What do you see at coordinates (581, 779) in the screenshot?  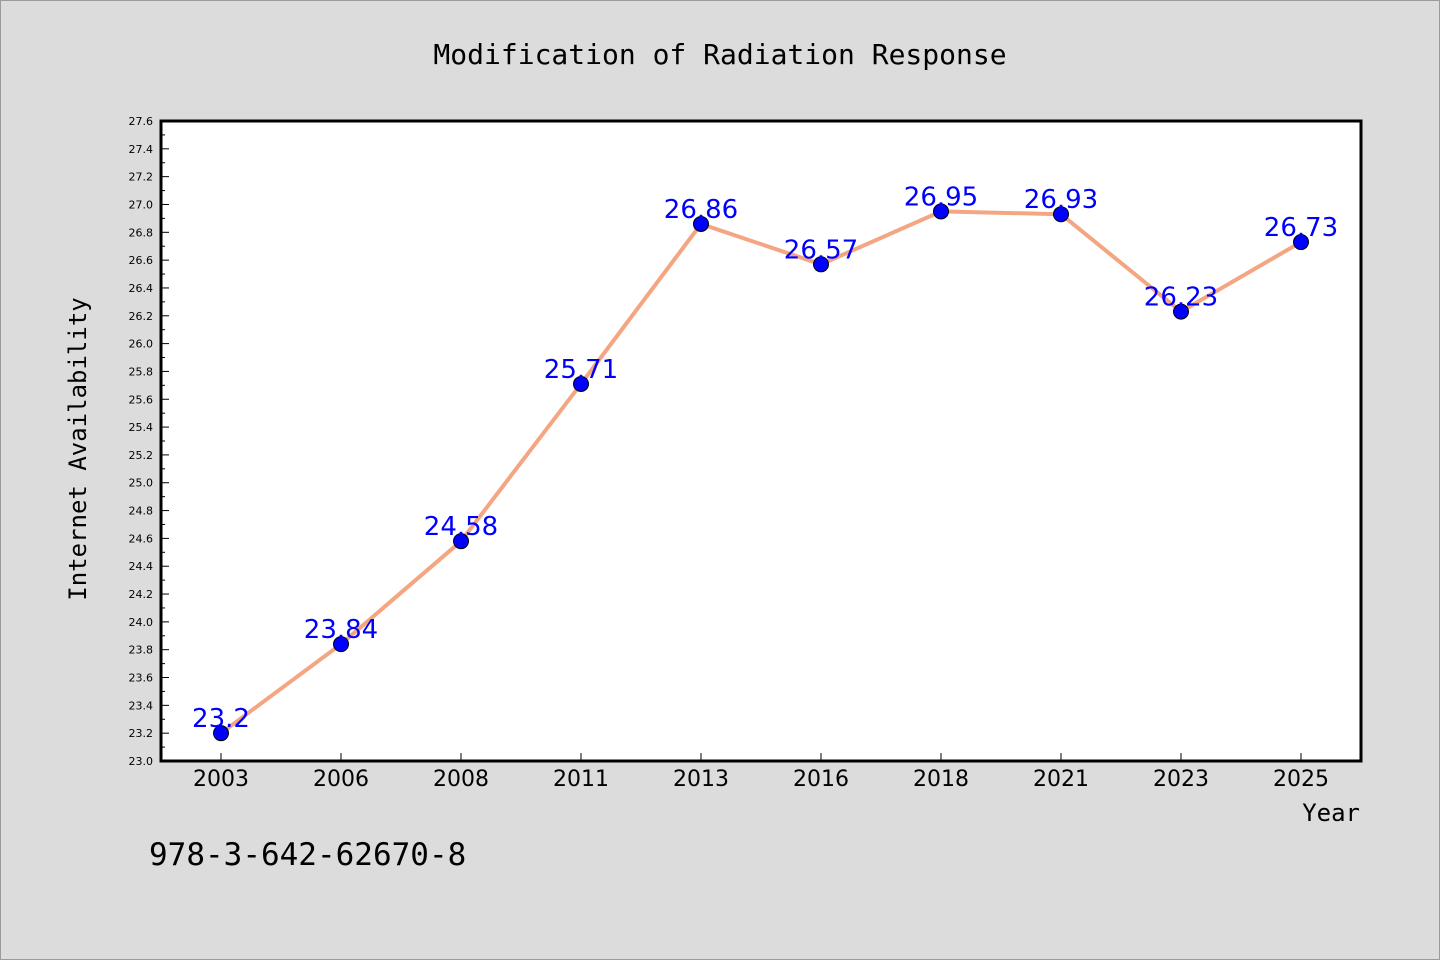 I see `x-tick-label: 2011` at bounding box center [581, 779].